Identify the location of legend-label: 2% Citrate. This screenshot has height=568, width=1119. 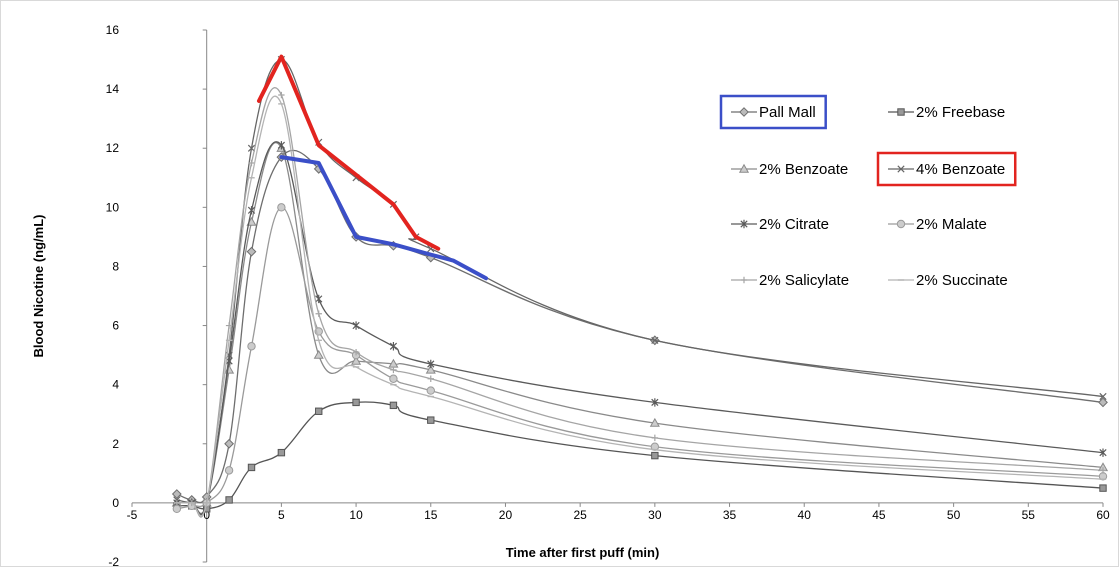
(794, 224).